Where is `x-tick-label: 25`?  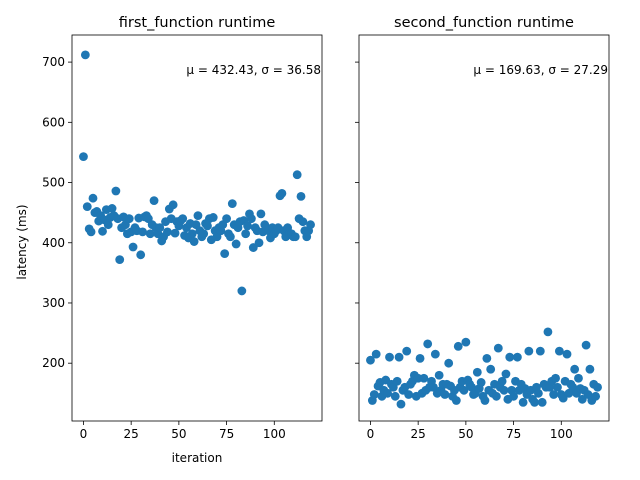
x-tick-label: 25 is located at coordinates (418, 434).